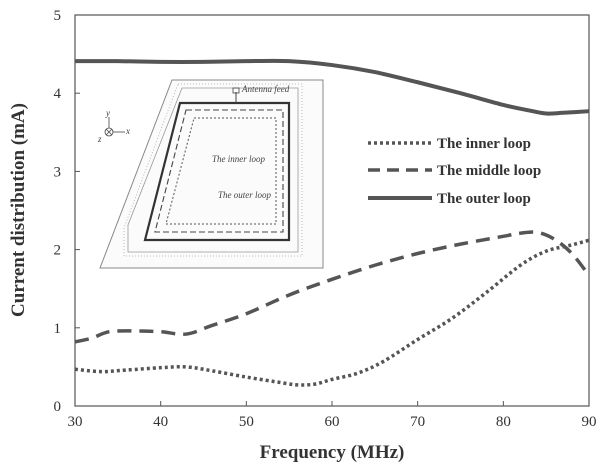  Describe the element at coordinates (236, 90) in the screenshot. I see `inset-feed-port` at that location.